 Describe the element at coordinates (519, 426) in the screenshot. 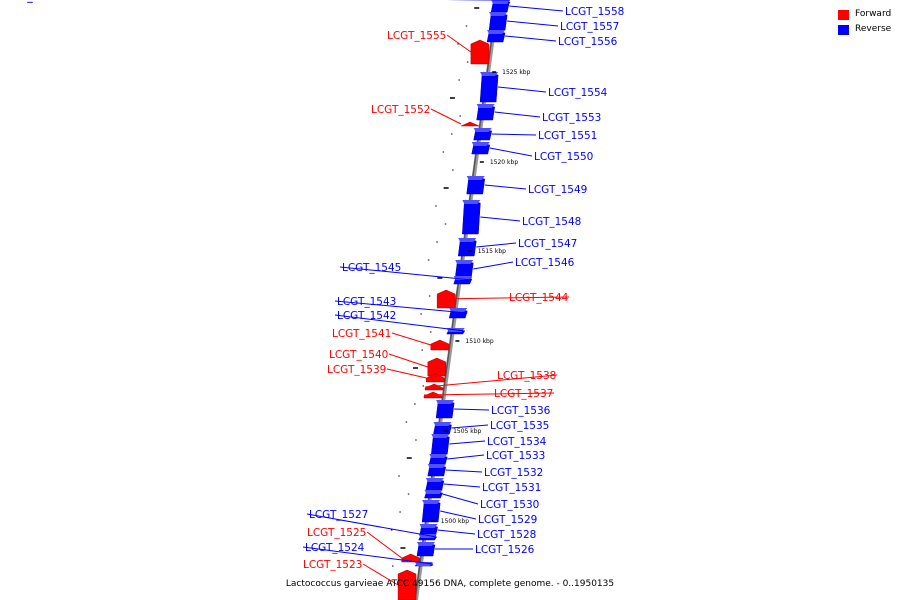

I see `gene-label: LCGT_1535` at that location.